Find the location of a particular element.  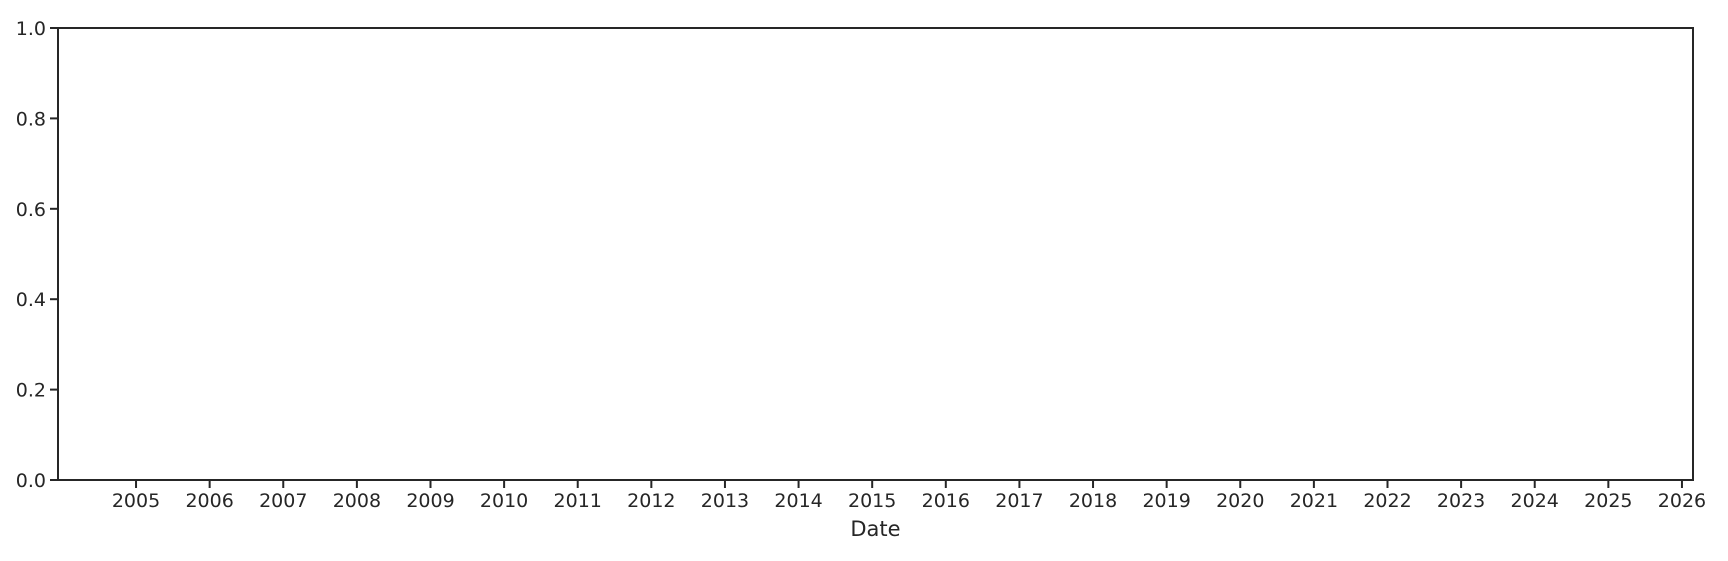

x-tick-label: 2021 is located at coordinates (1314, 501).